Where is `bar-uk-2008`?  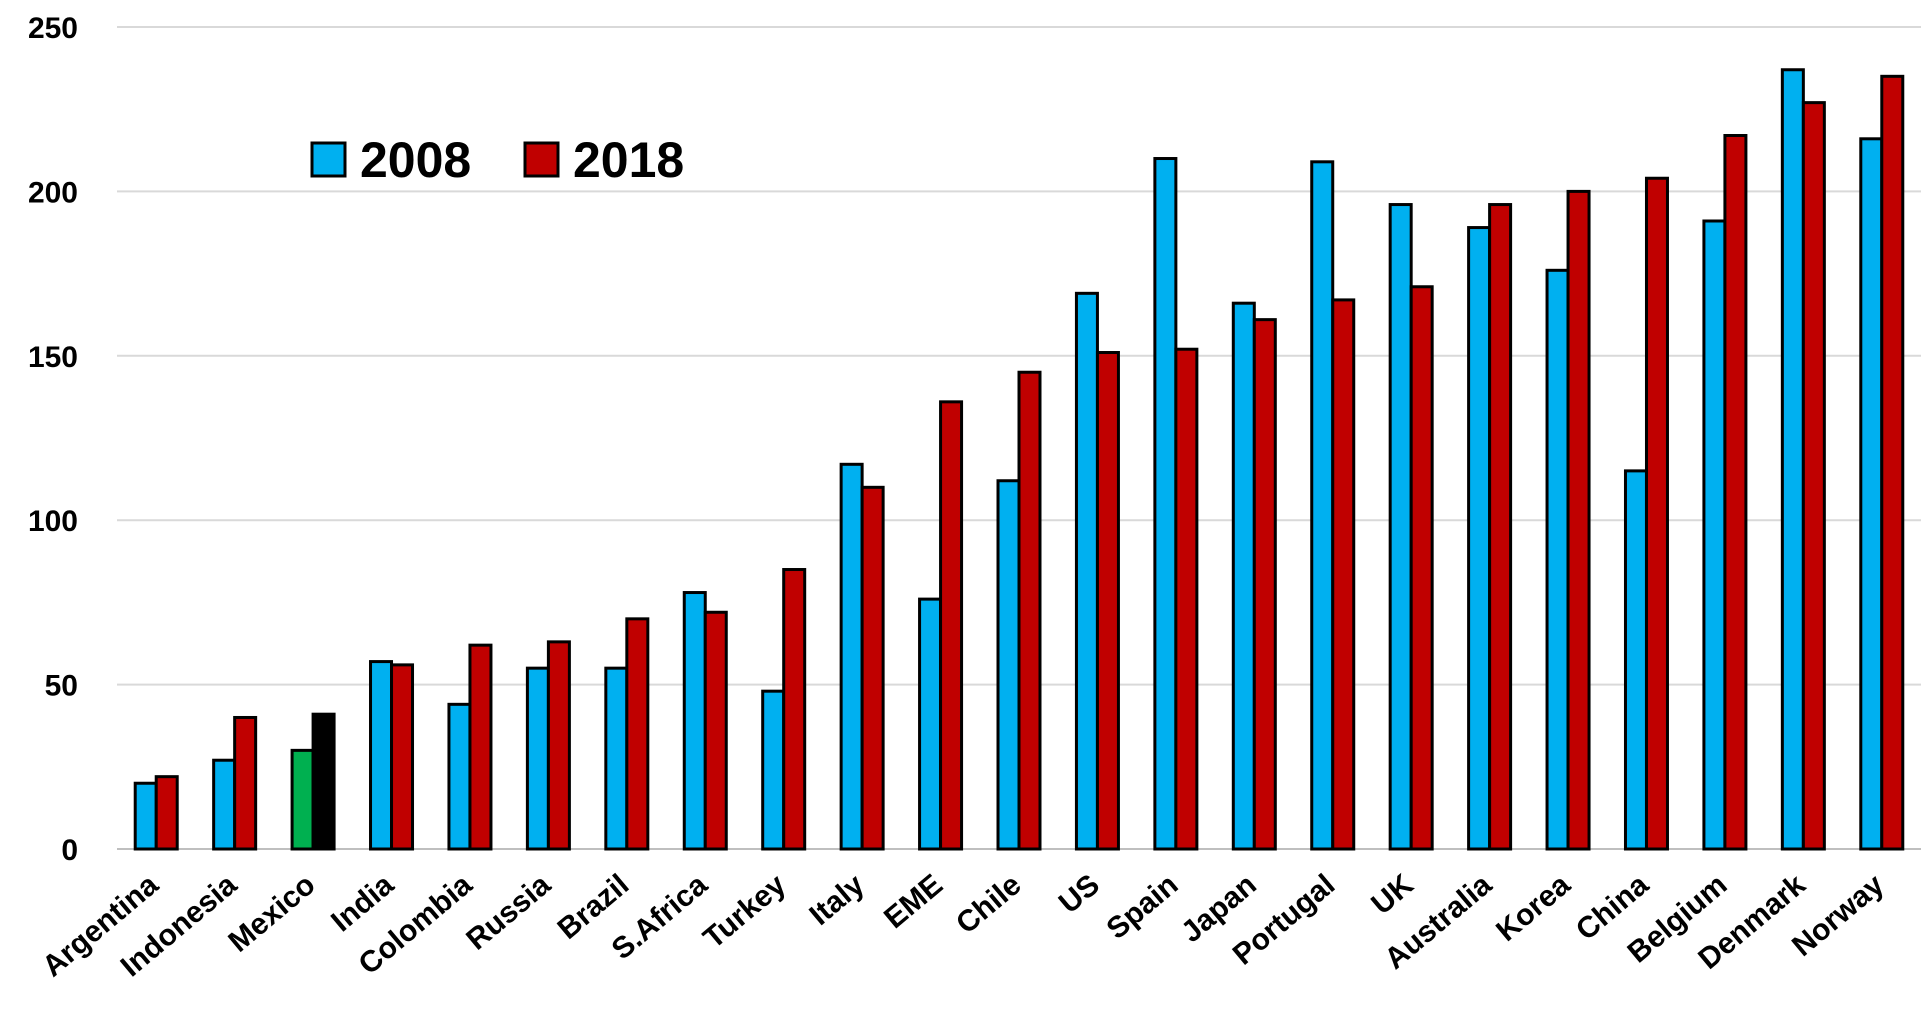 bar-uk-2008 is located at coordinates (1400, 527).